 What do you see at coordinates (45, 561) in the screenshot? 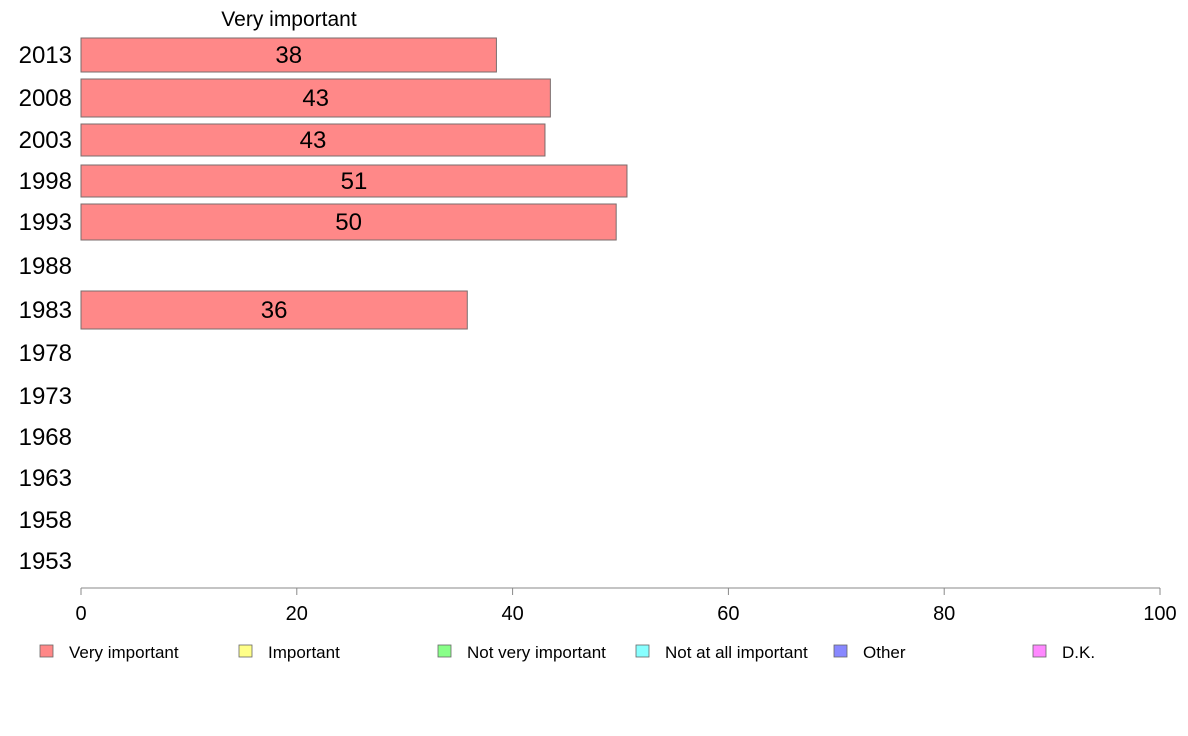
I see `year-label-1953: 1953` at bounding box center [45, 561].